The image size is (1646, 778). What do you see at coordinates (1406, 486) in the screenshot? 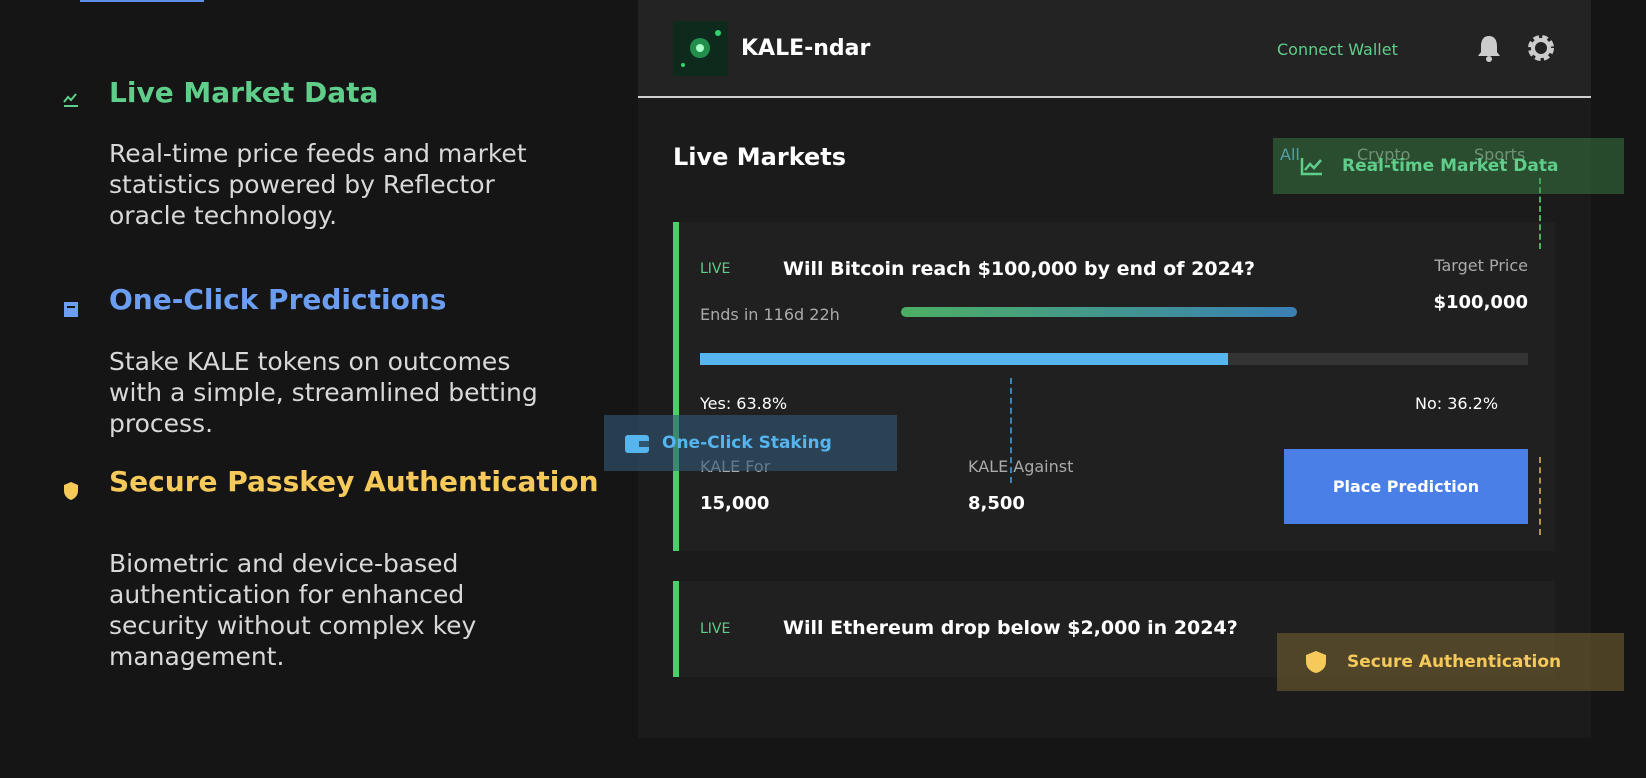
I see `place-prediction-button: Place Prediction` at bounding box center [1406, 486].